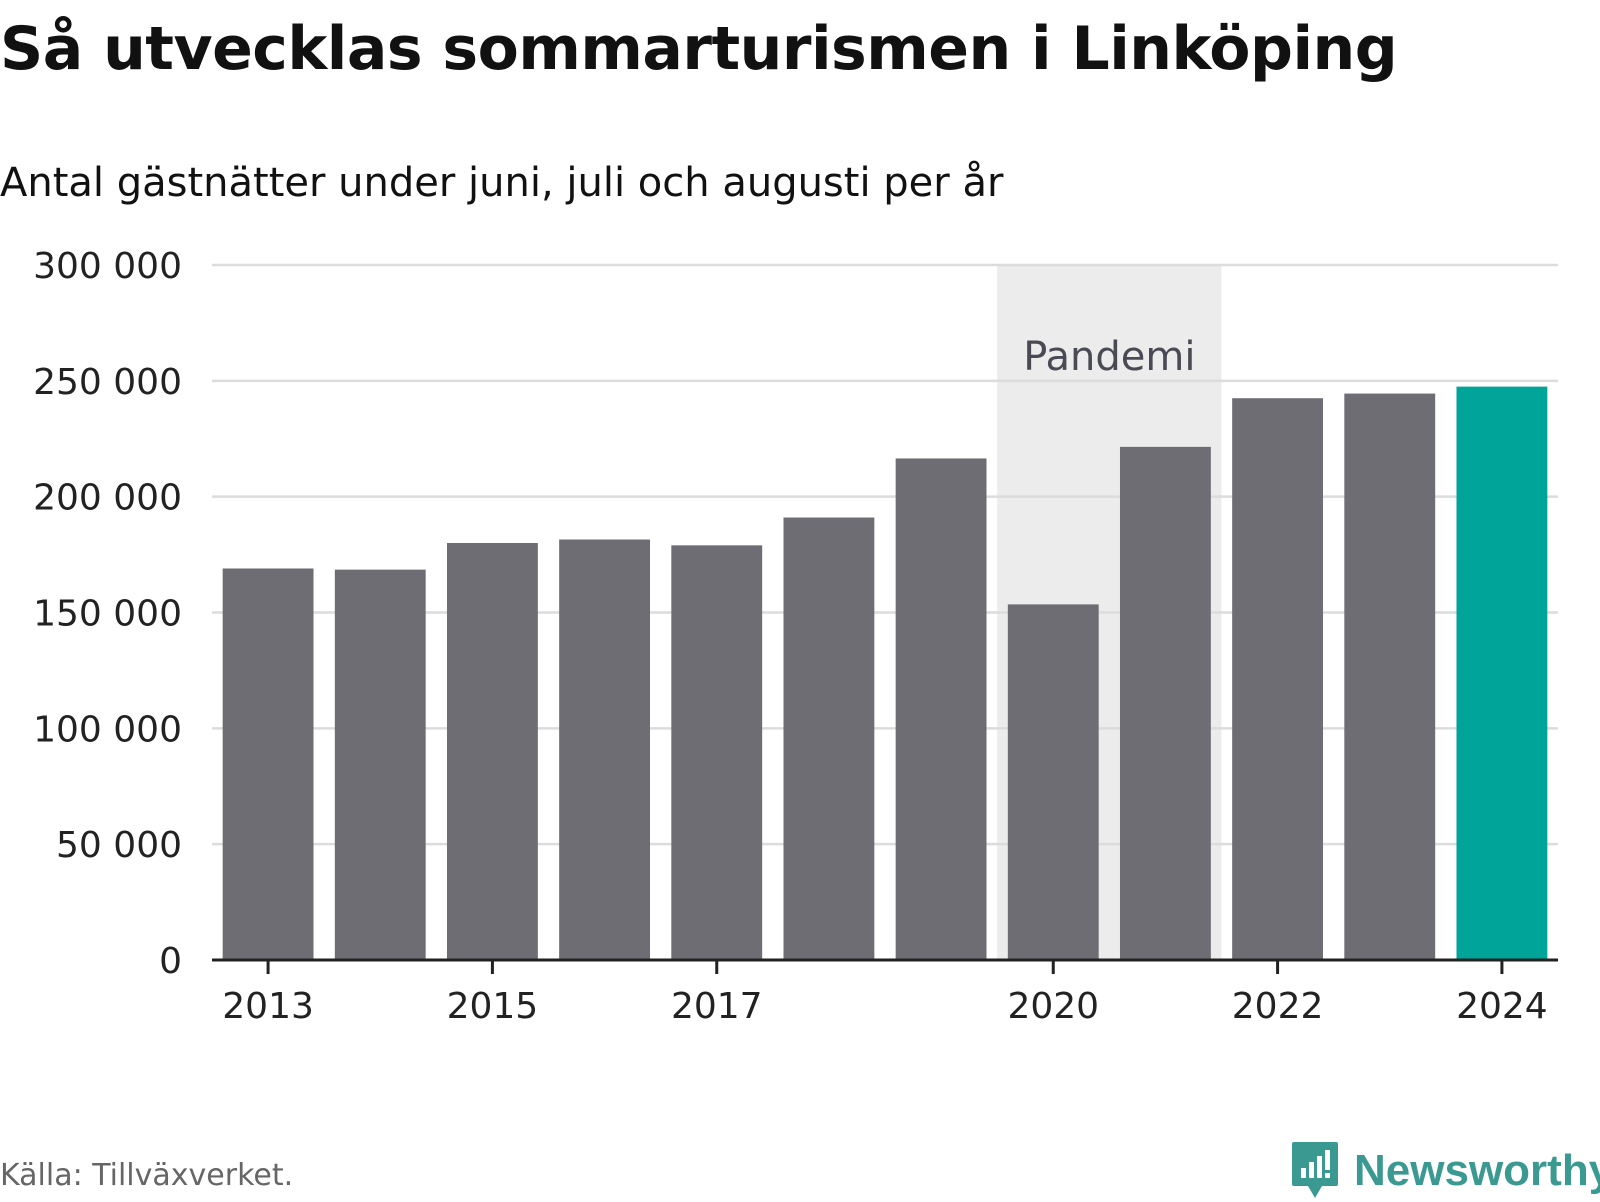 This screenshot has height=1202, width=1600. What do you see at coordinates (268, 764) in the screenshot?
I see `bar-2013` at bounding box center [268, 764].